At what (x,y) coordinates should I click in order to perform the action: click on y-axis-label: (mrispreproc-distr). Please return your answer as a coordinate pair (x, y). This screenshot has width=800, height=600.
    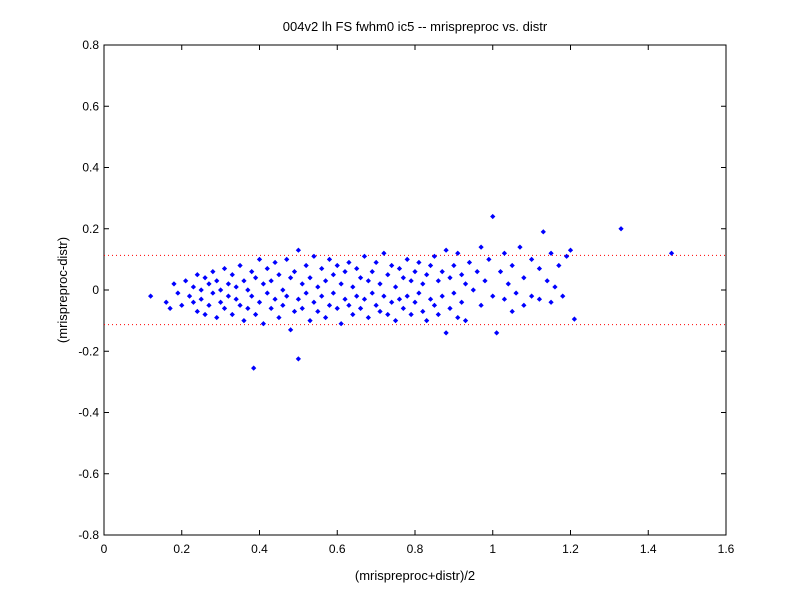
    Looking at the image, I should click on (62, 290).